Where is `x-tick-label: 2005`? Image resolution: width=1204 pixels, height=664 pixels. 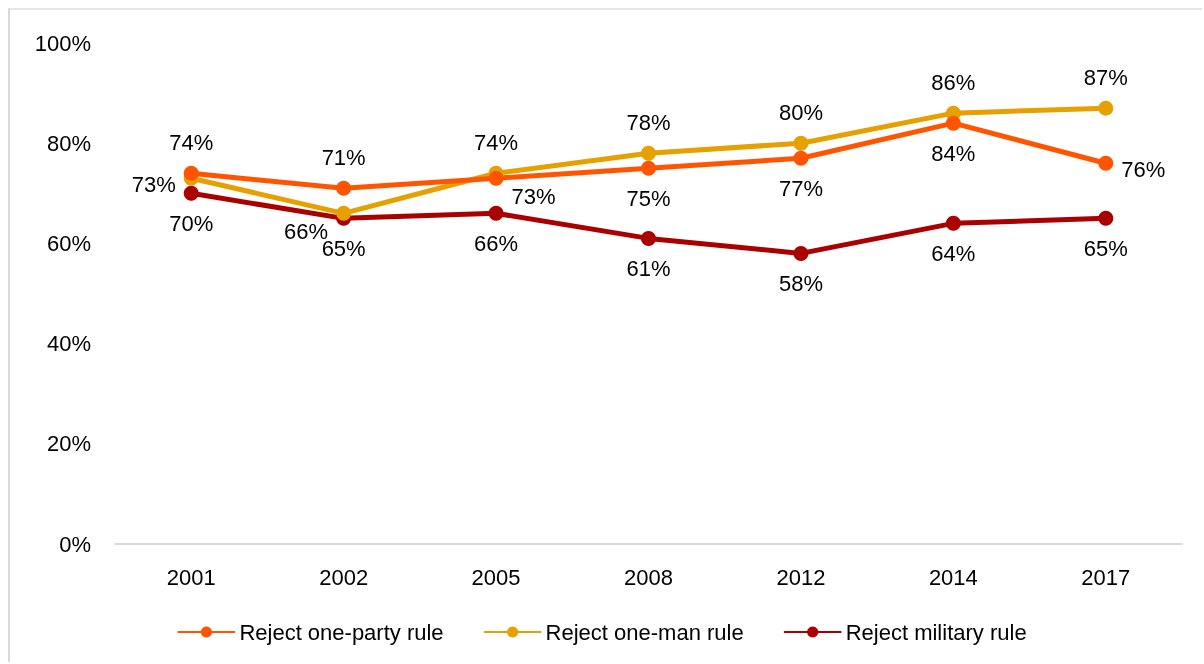 x-tick-label: 2005 is located at coordinates (496, 577).